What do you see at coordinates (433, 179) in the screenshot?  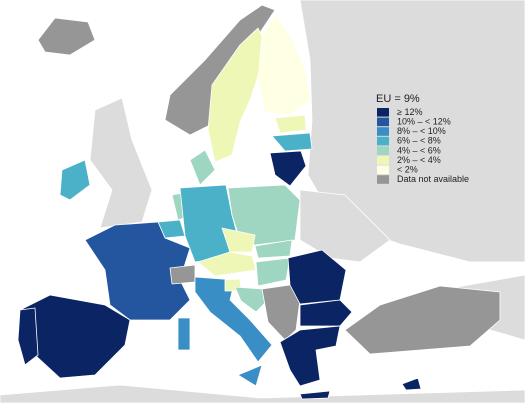 I see `legend-label: Data not available` at bounding box center [433, 179].